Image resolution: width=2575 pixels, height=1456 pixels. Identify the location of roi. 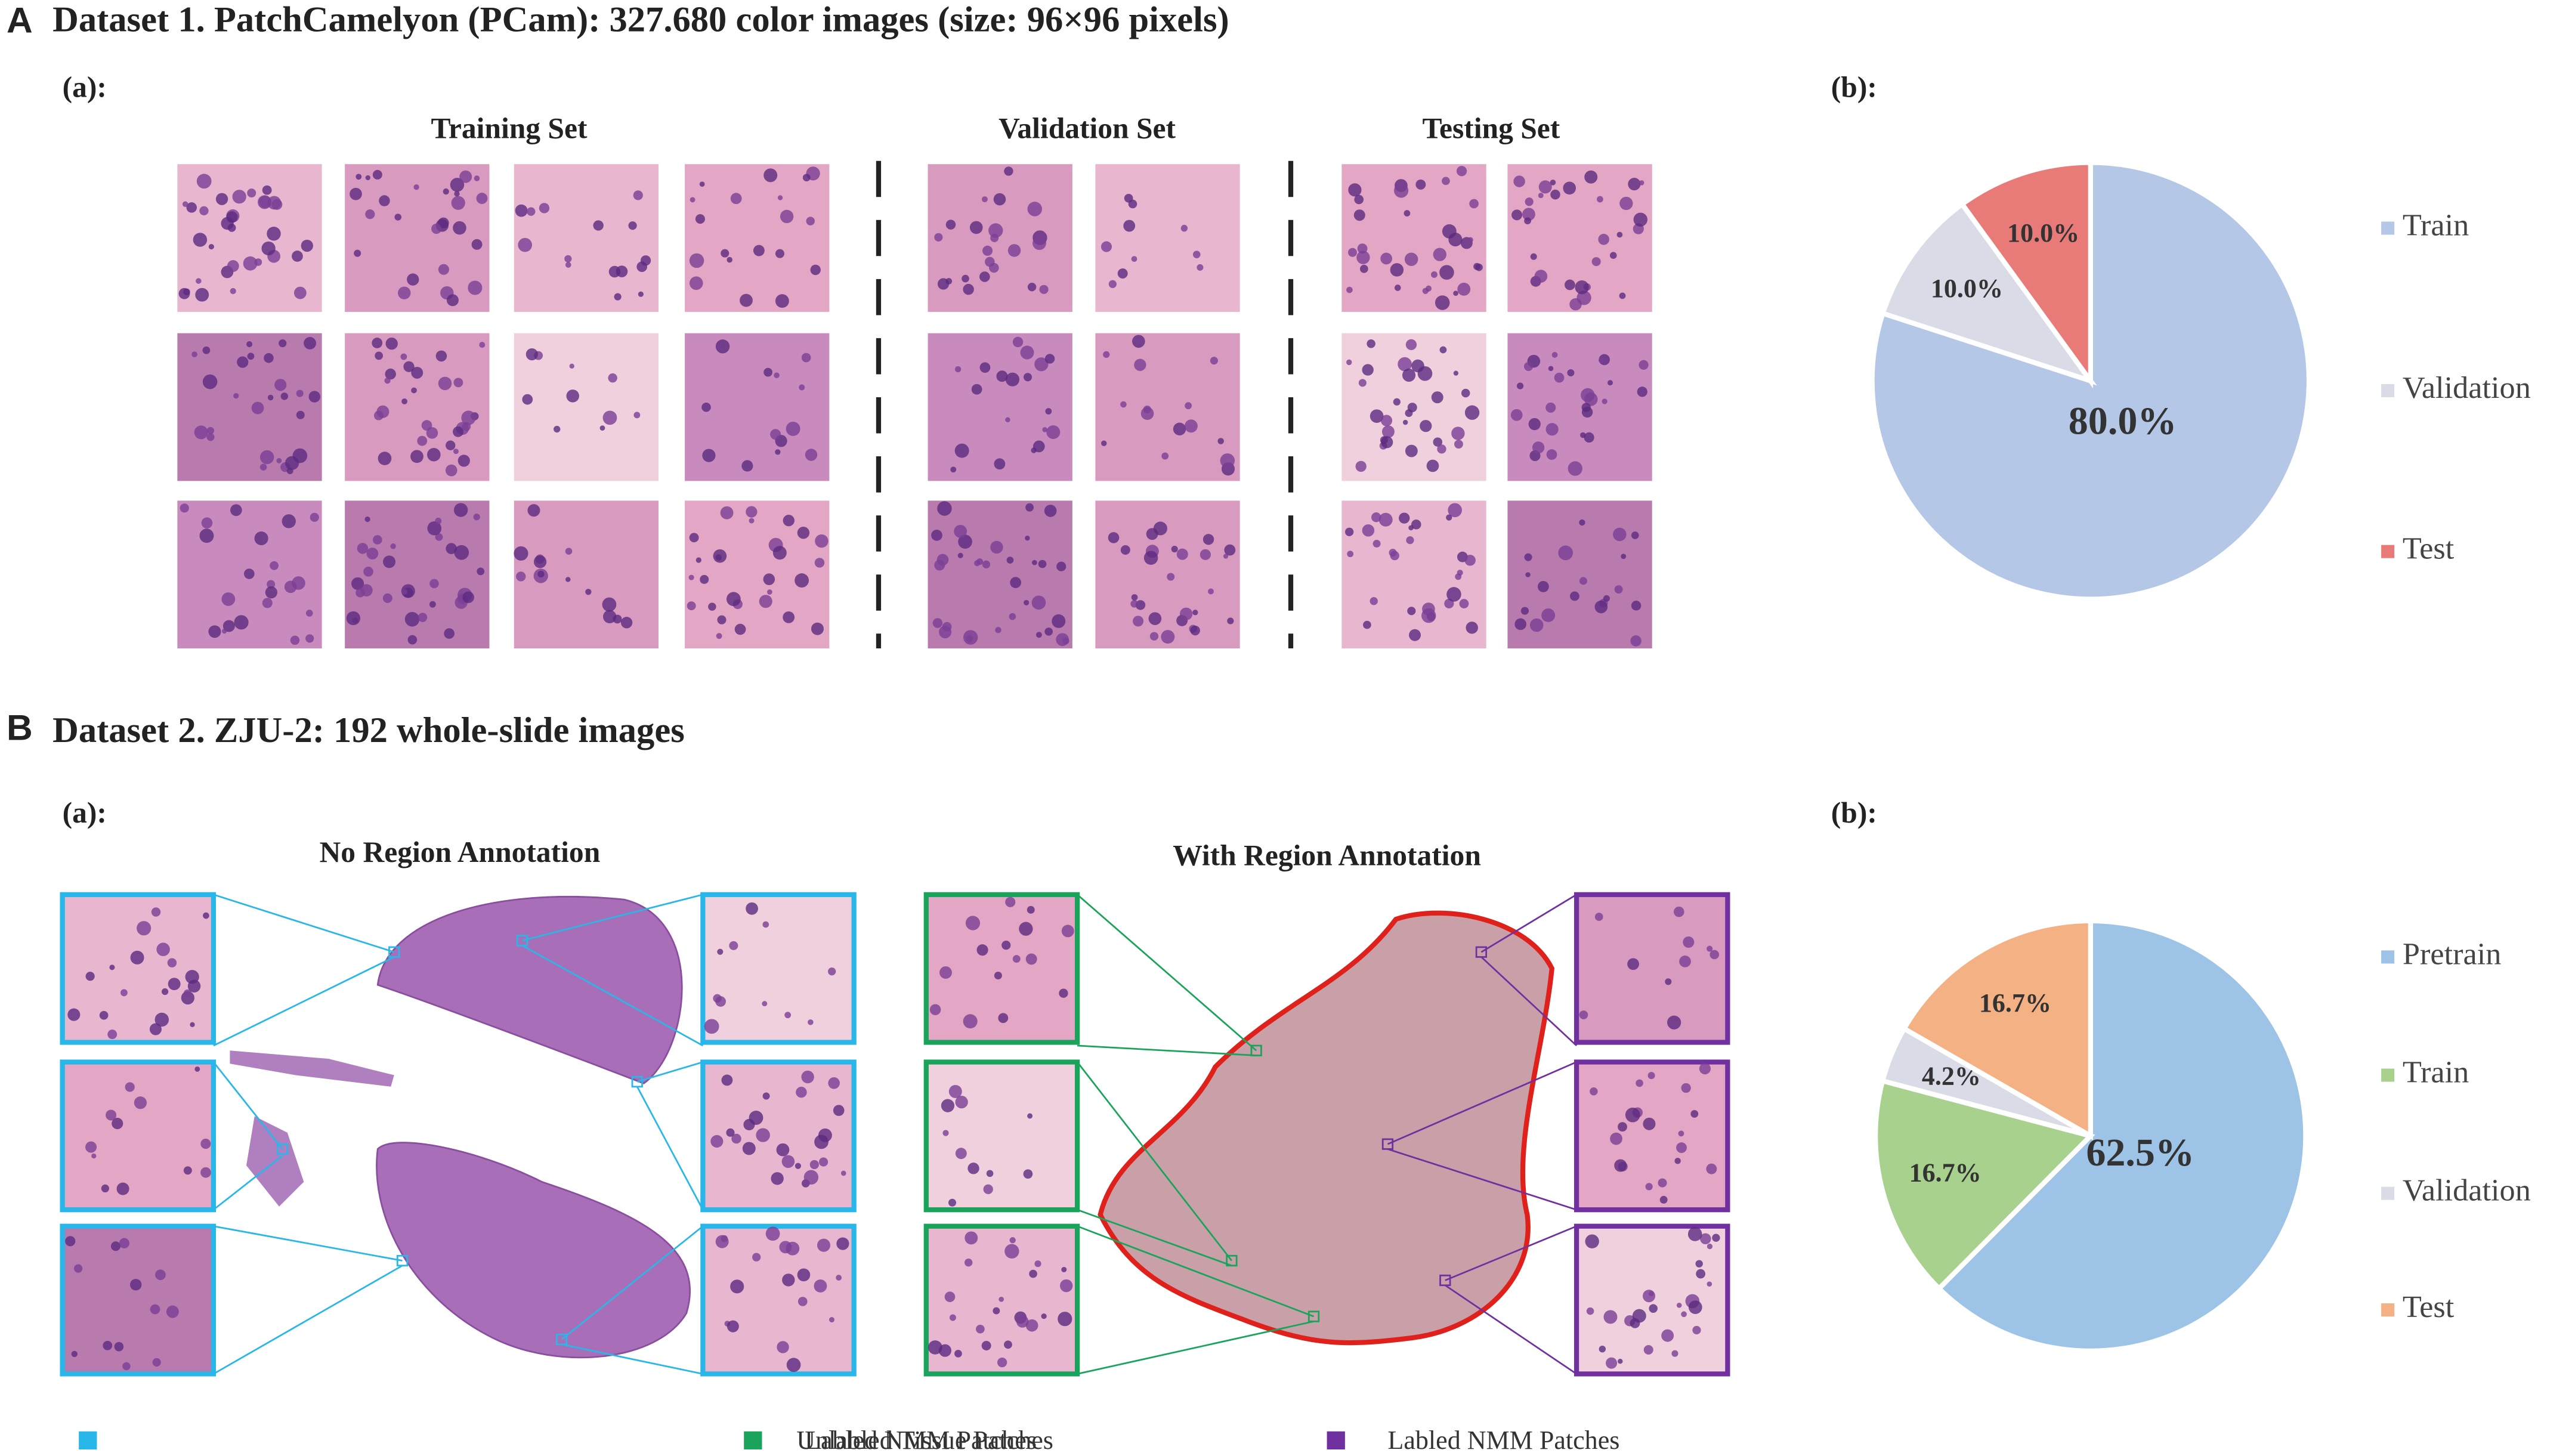
(394, 952).